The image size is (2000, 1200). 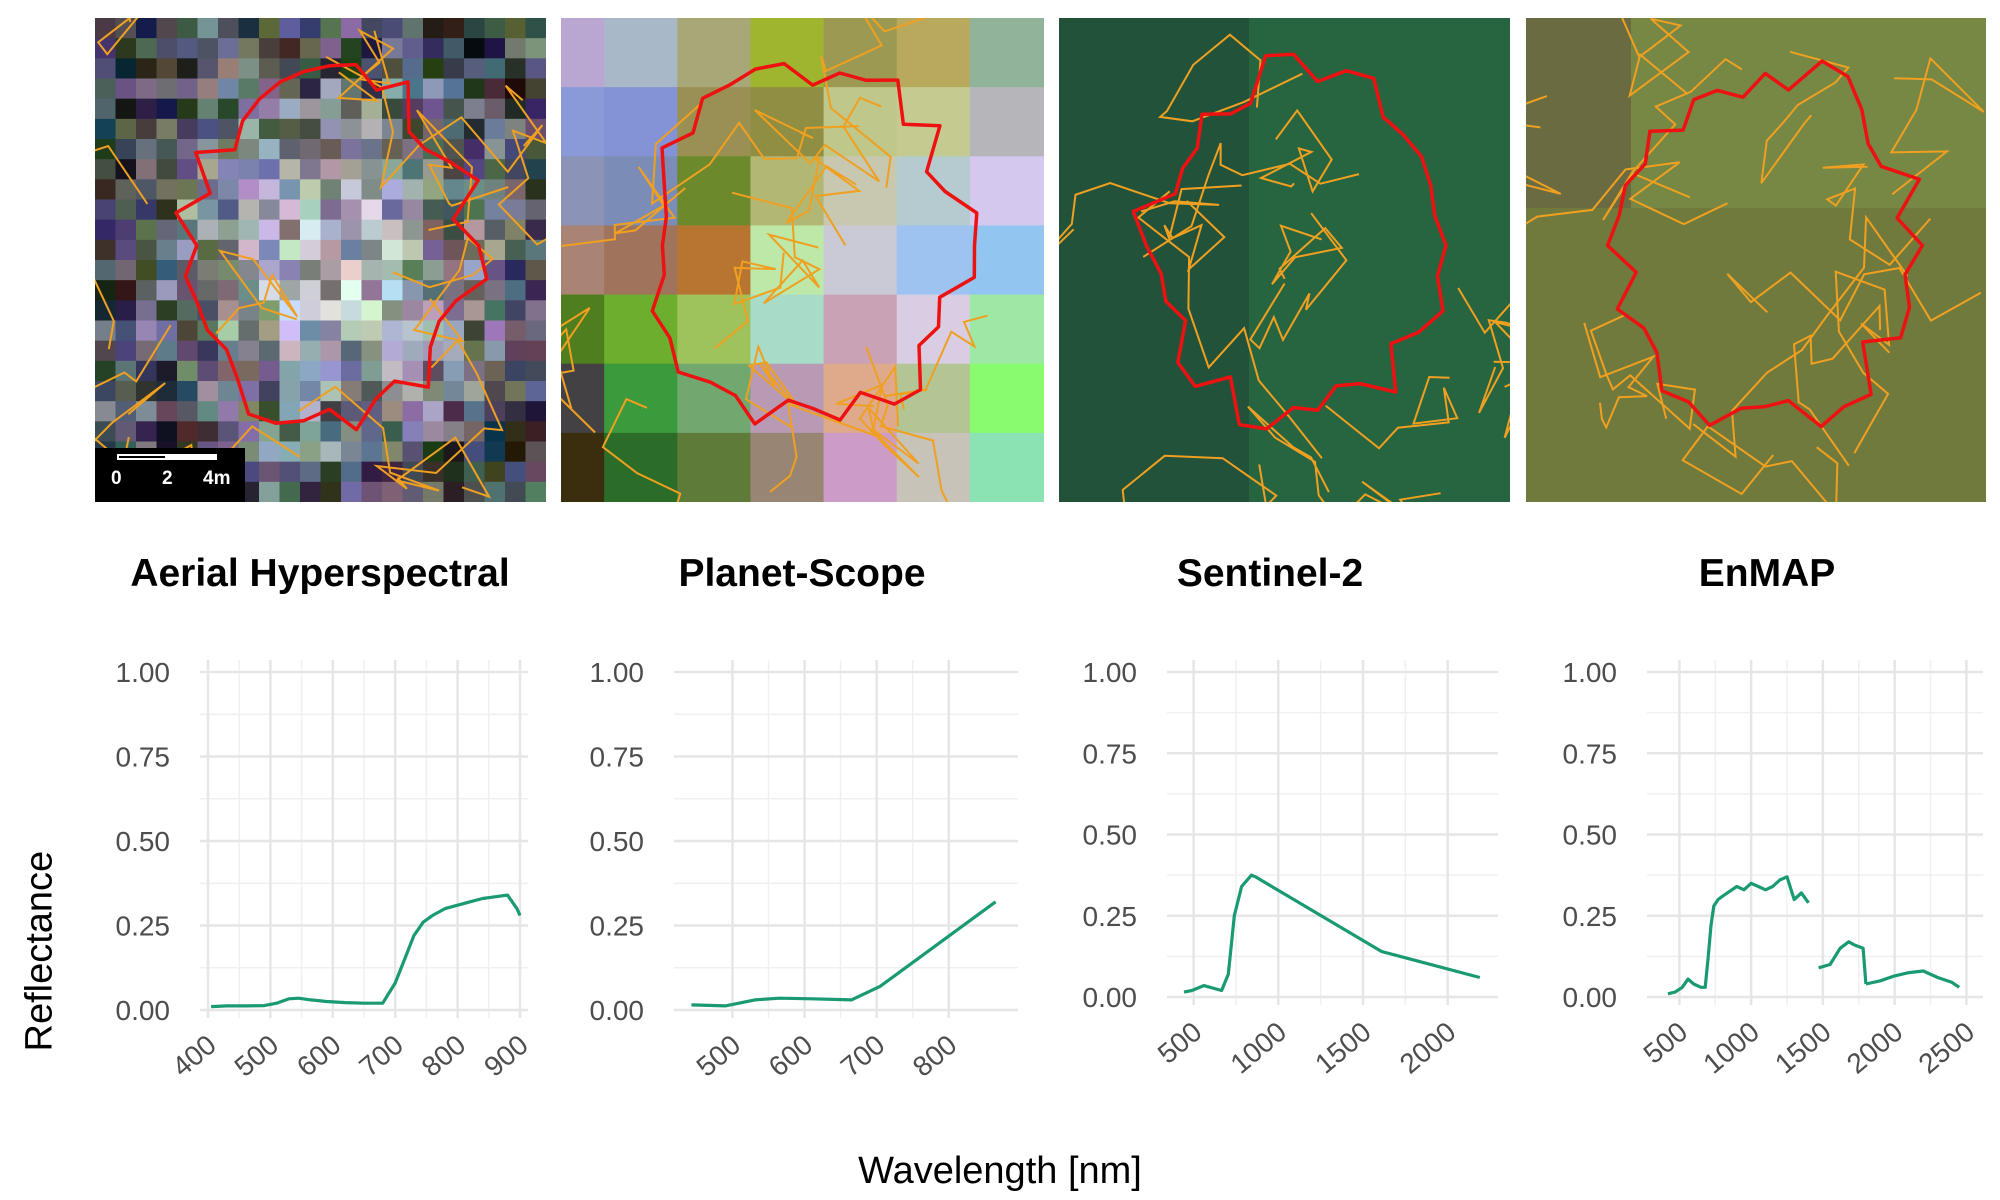 I want to click on chart-0: 0.00 0.25 0.50 0.75 1.00 400 500 600 700 800 900, so click(x=325, y=870).